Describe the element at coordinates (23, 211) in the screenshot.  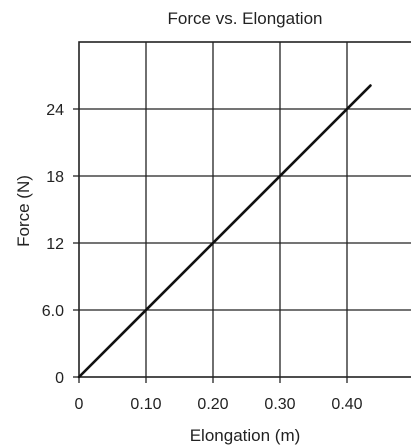
I see `y-axis-label: Force (N)` at that location.